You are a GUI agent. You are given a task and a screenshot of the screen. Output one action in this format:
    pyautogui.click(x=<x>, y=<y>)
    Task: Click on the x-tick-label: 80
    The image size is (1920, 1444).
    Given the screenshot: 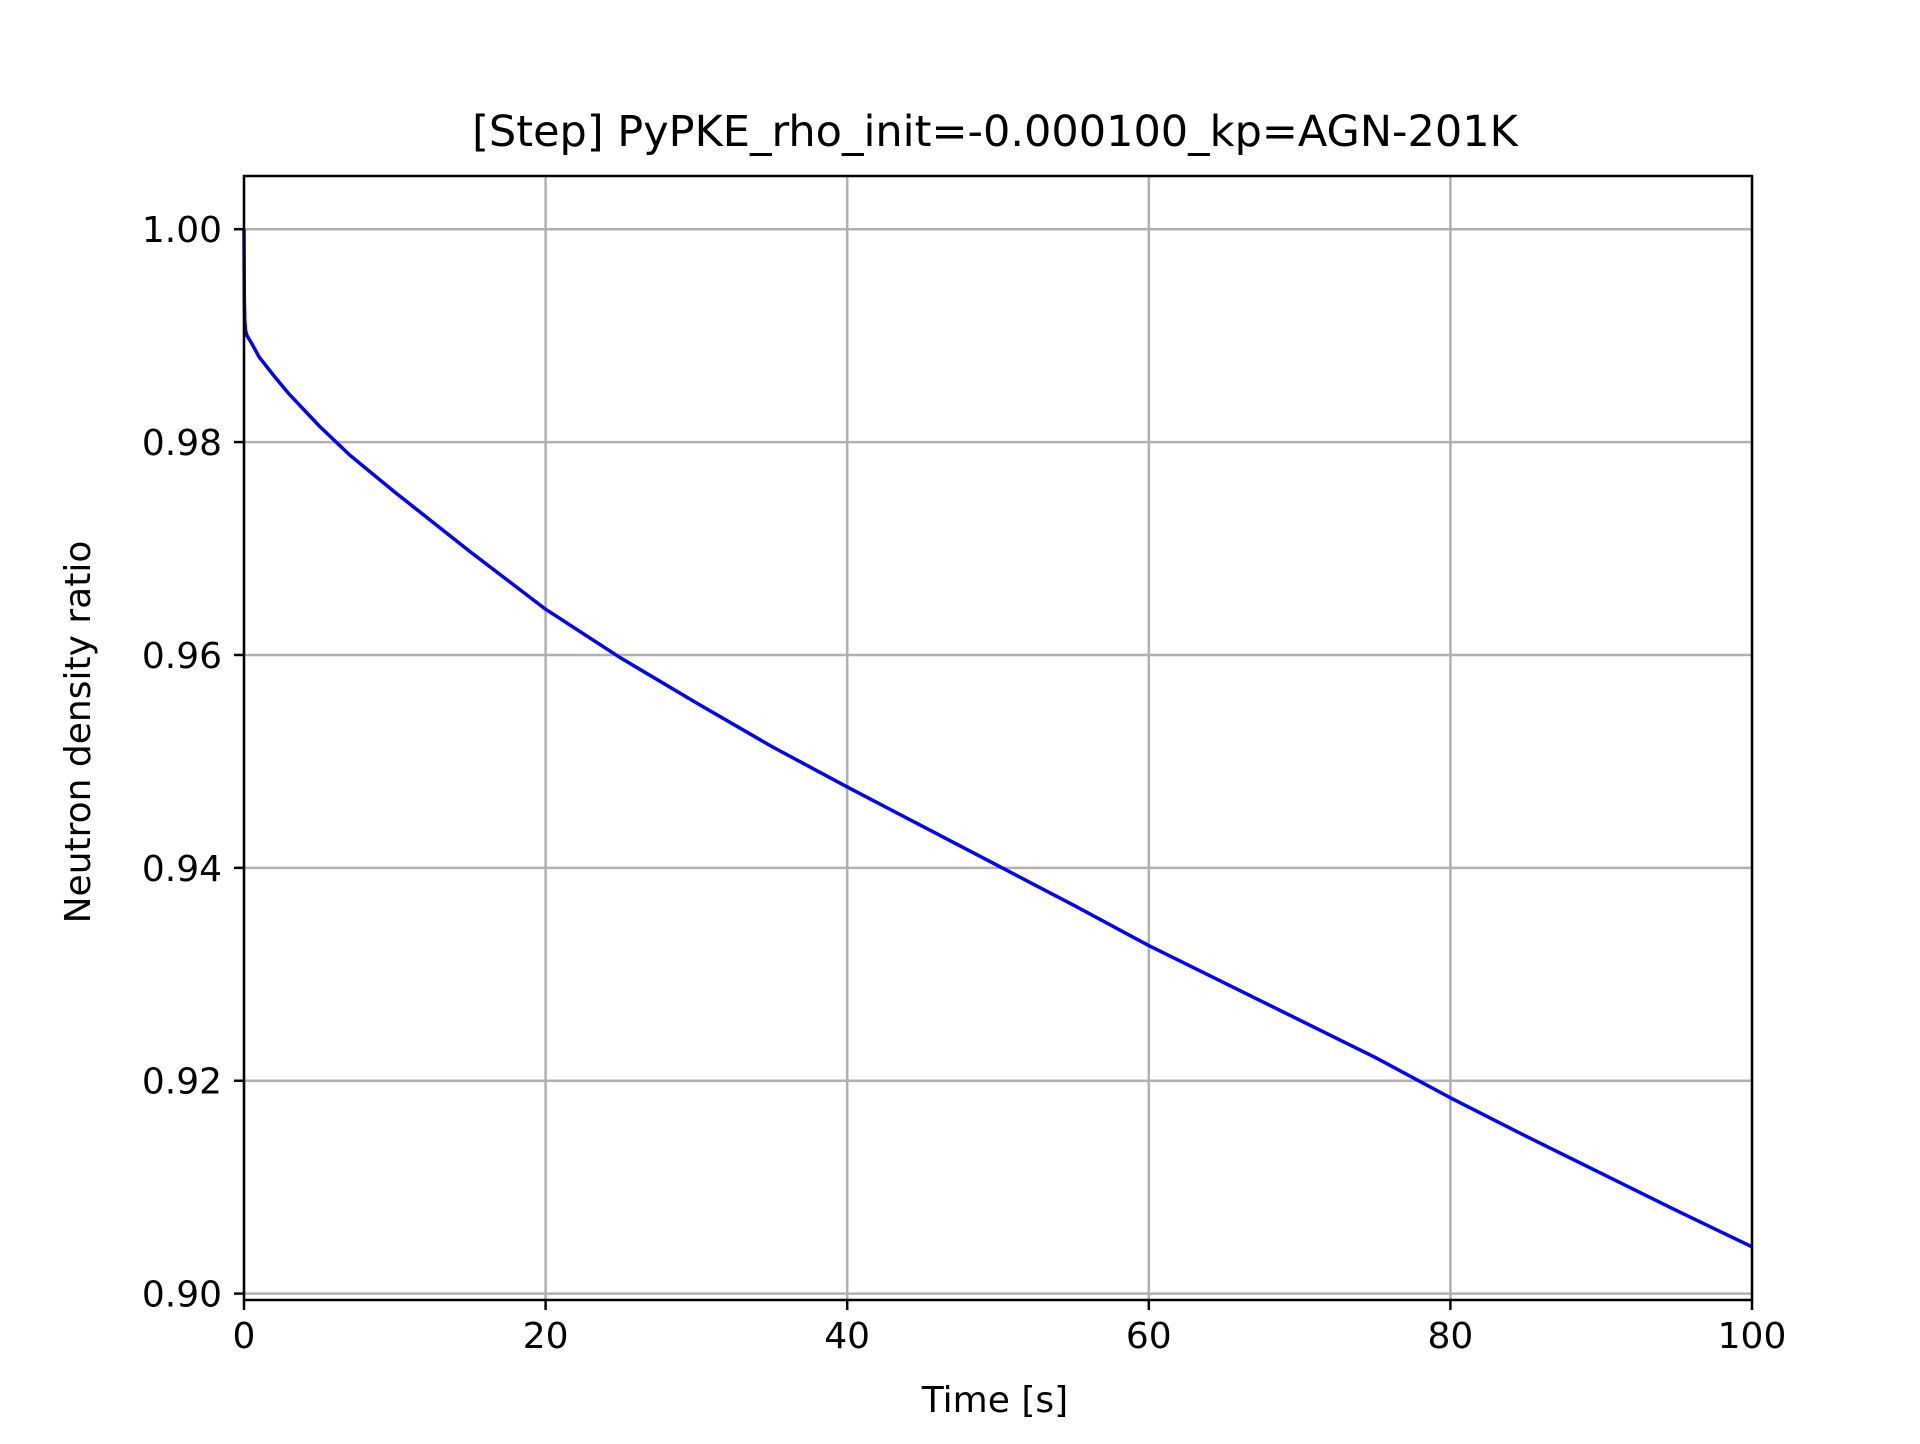 What is the action you would take?
    pyautogui.click(x=1450, y=1336)
    